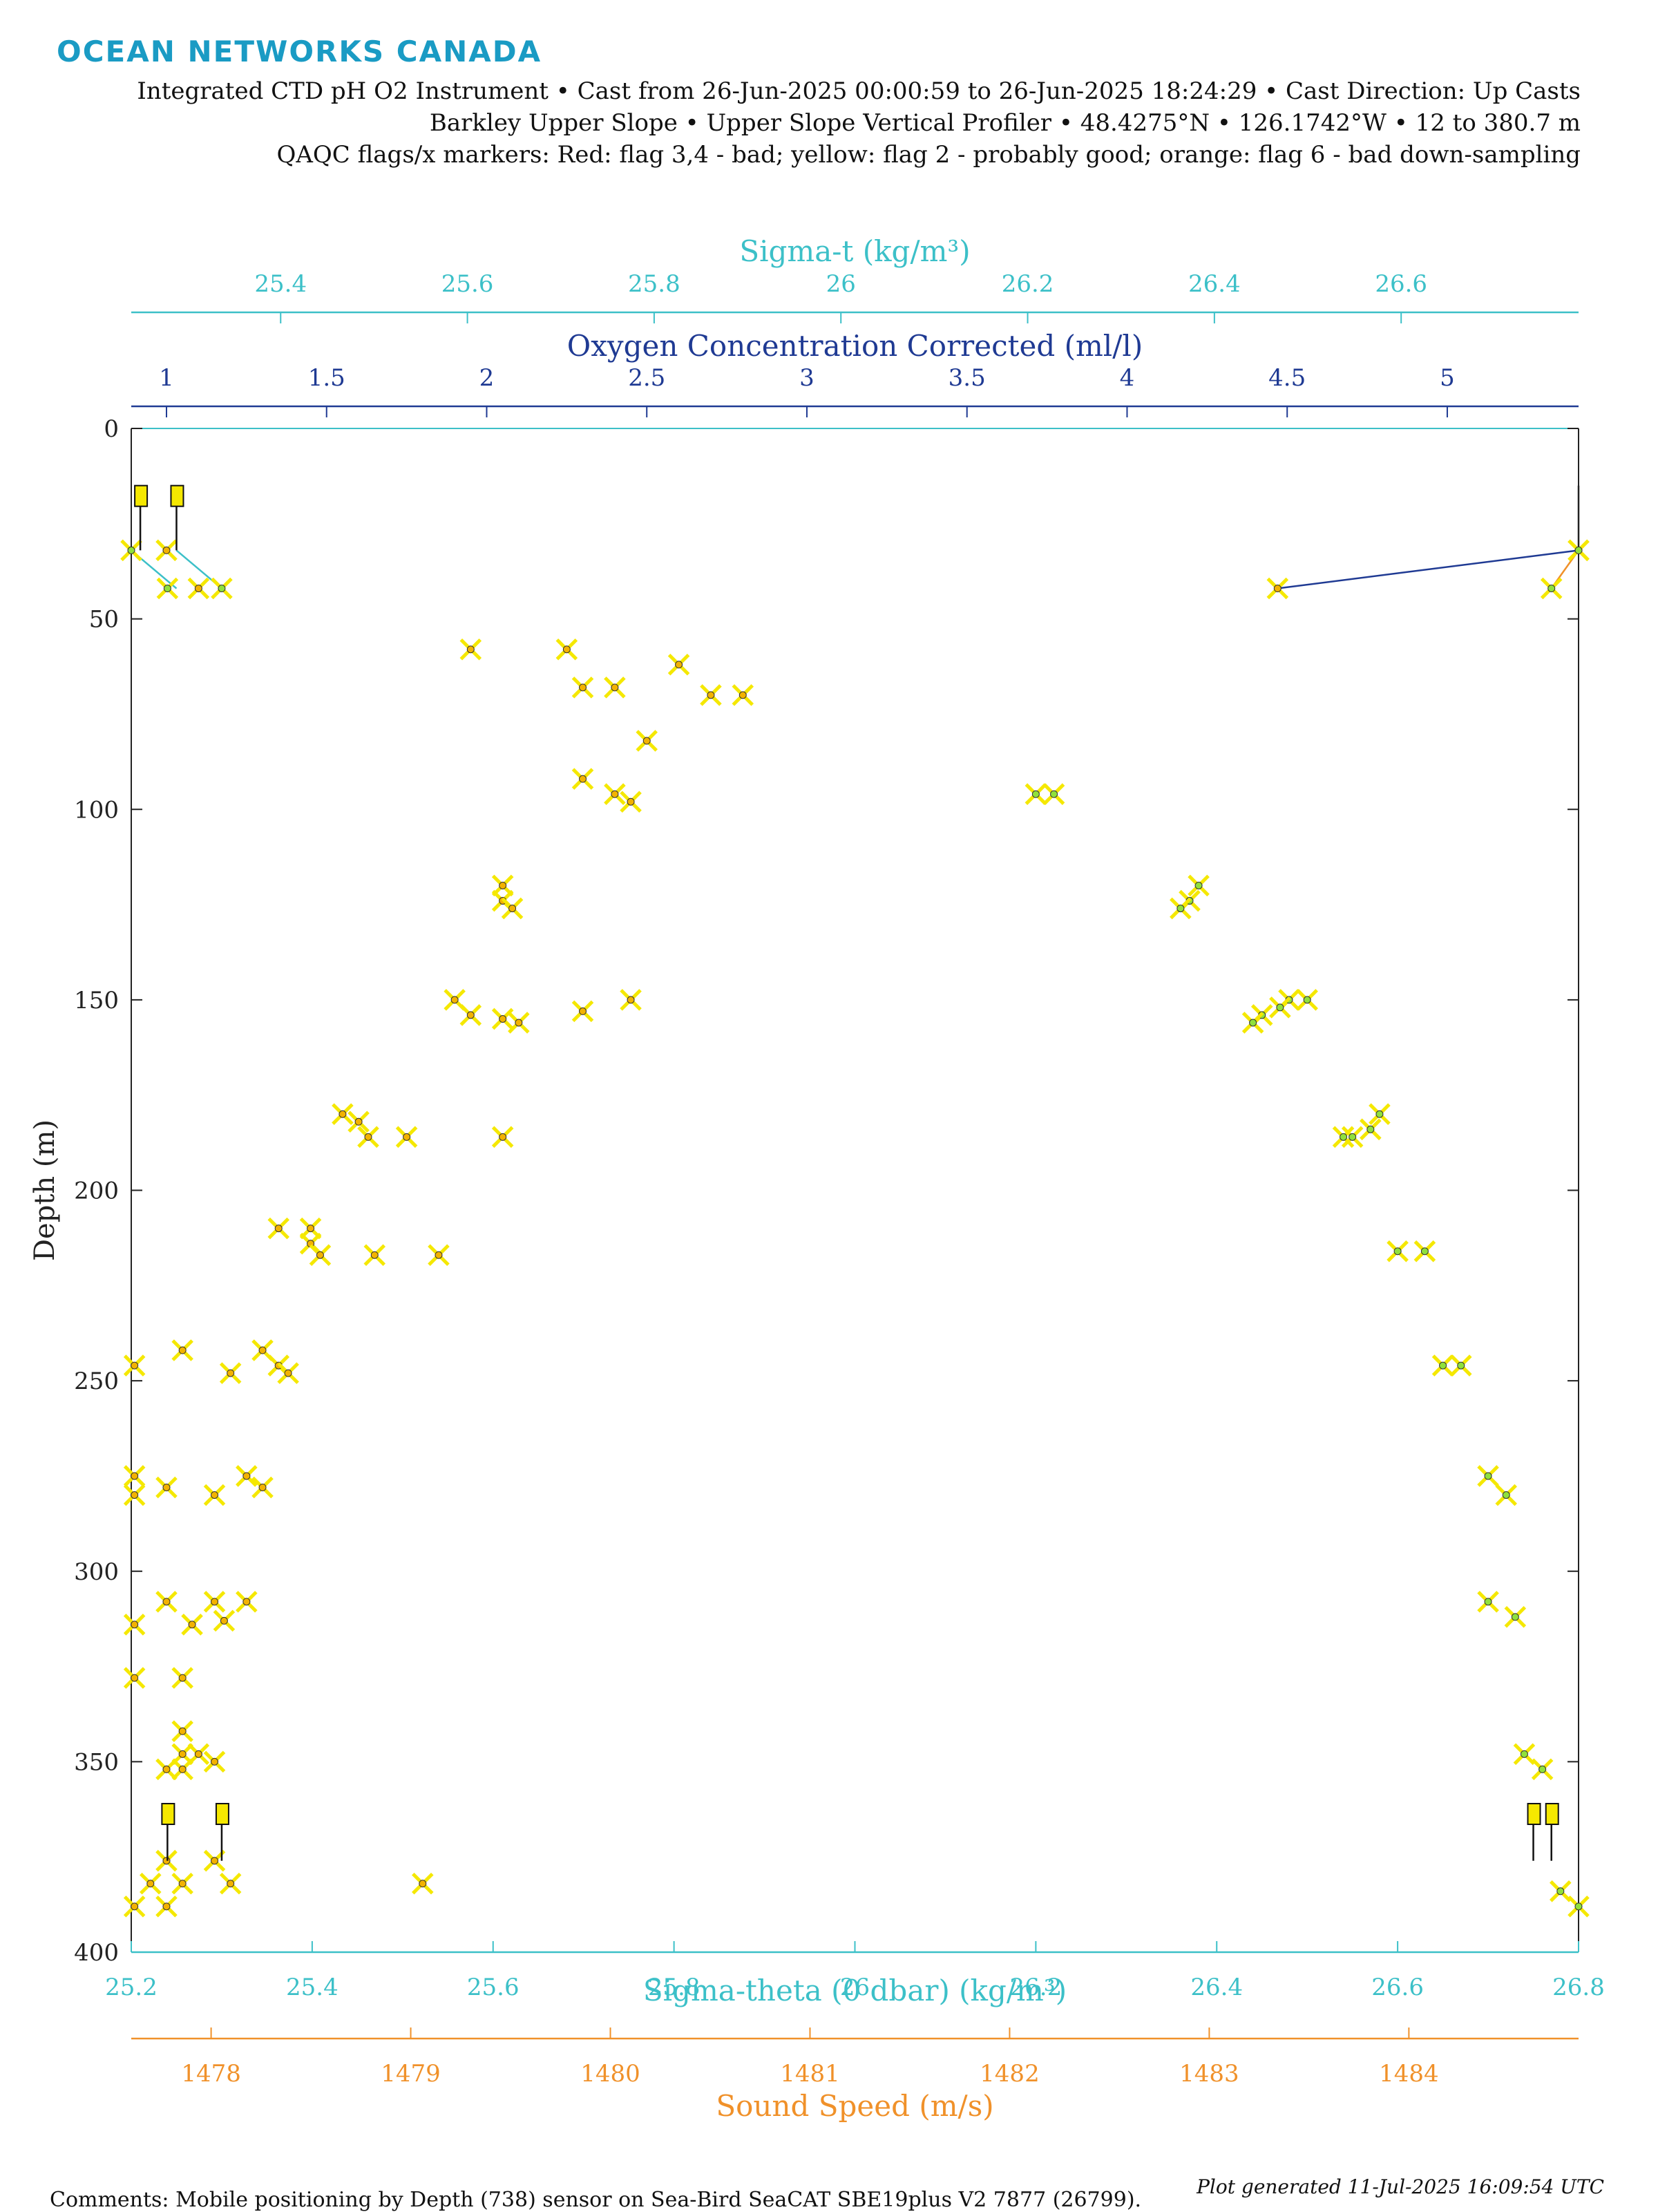  I want to click on brand-logo: OCEAN NETWORKS CANADA, so click(299, 51).